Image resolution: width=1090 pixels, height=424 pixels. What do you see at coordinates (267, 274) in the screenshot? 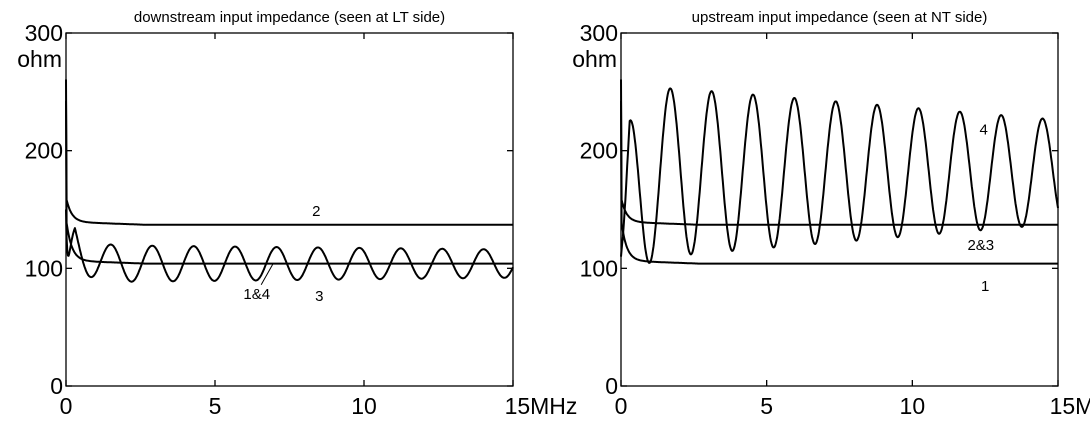
I see `annotation-leader` at bounding box center [267, 274].